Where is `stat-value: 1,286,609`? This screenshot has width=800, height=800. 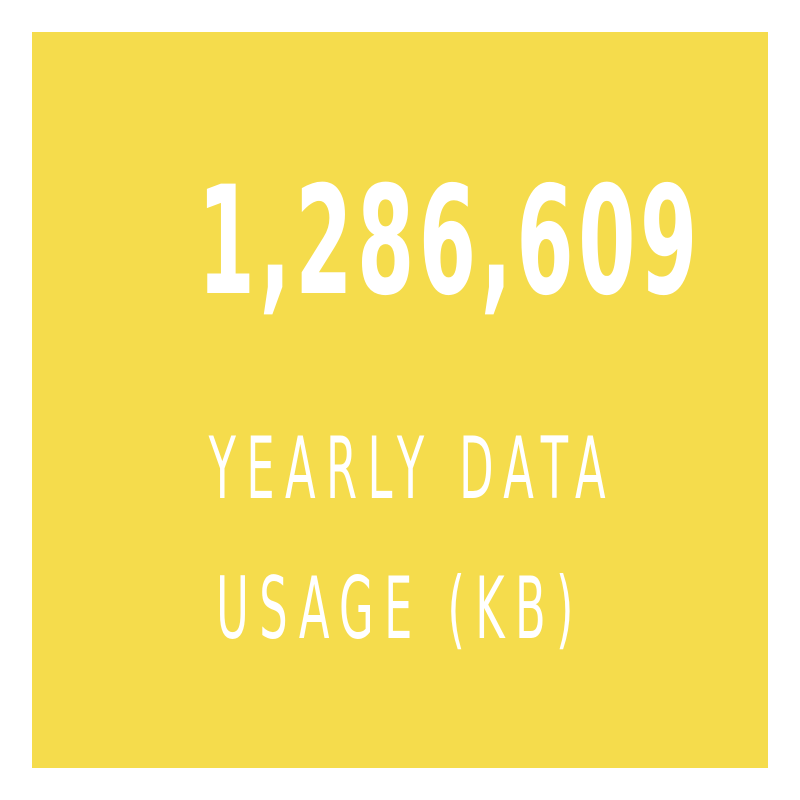 stat-value: 1,286,609 is located at coordinates (449, 242).